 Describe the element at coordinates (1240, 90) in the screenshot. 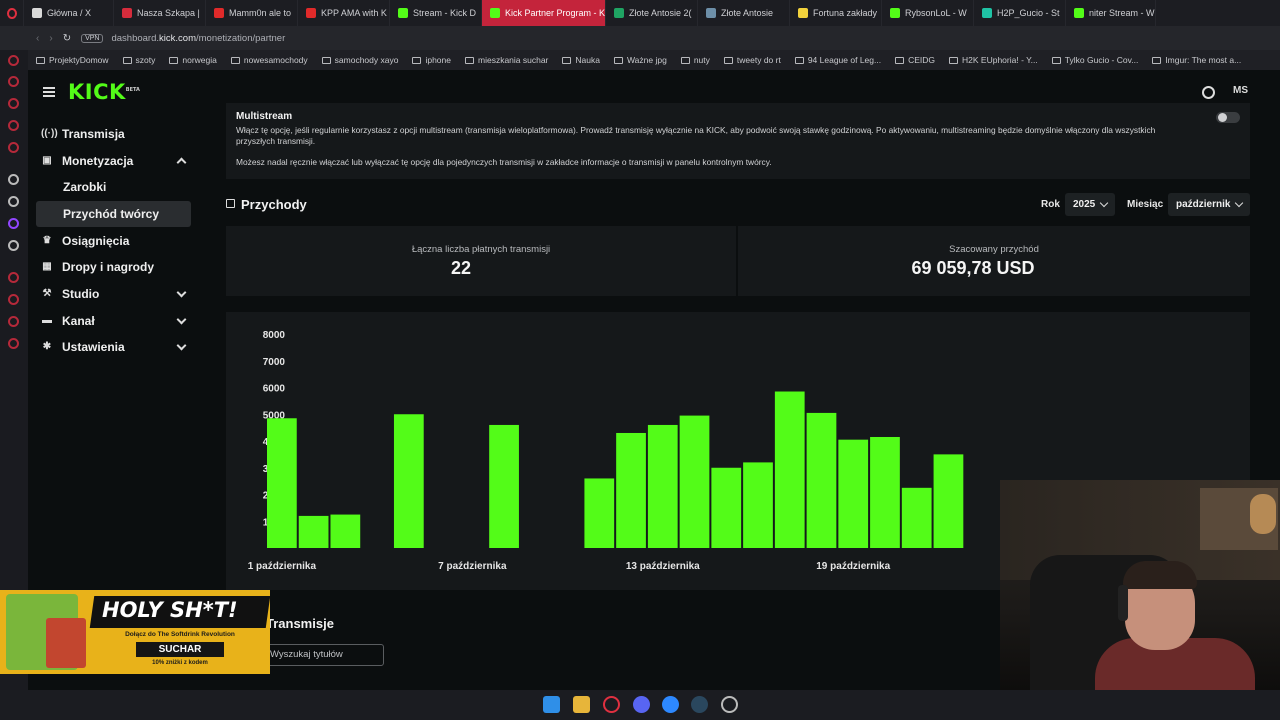

I see `avatar: MS` at that location.